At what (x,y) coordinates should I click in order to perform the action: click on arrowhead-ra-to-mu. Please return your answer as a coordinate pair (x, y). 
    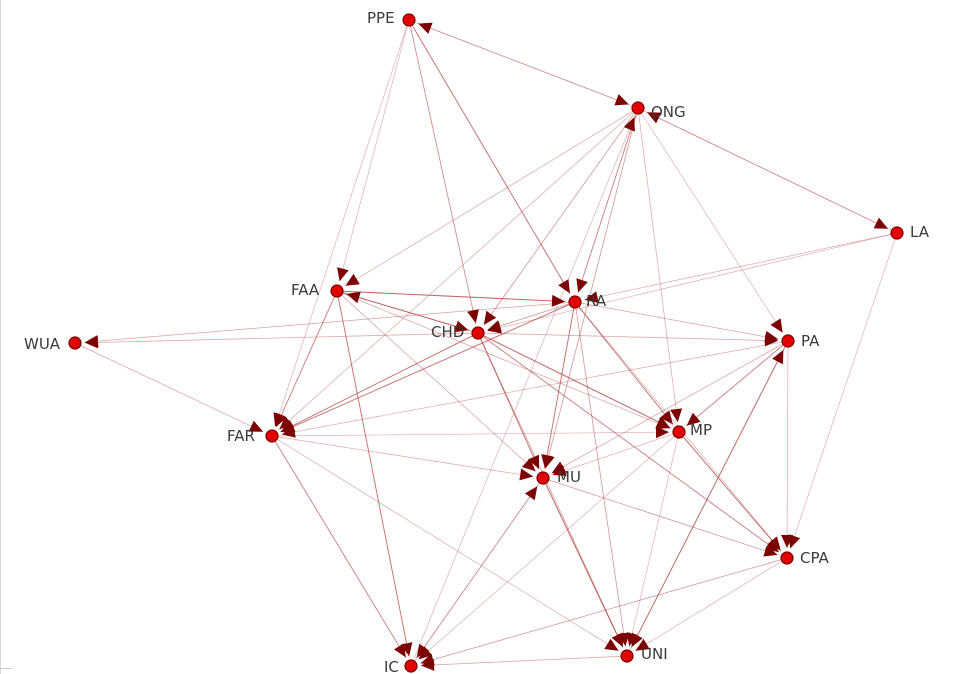
    Looking at the image, I should click on (547, 461).